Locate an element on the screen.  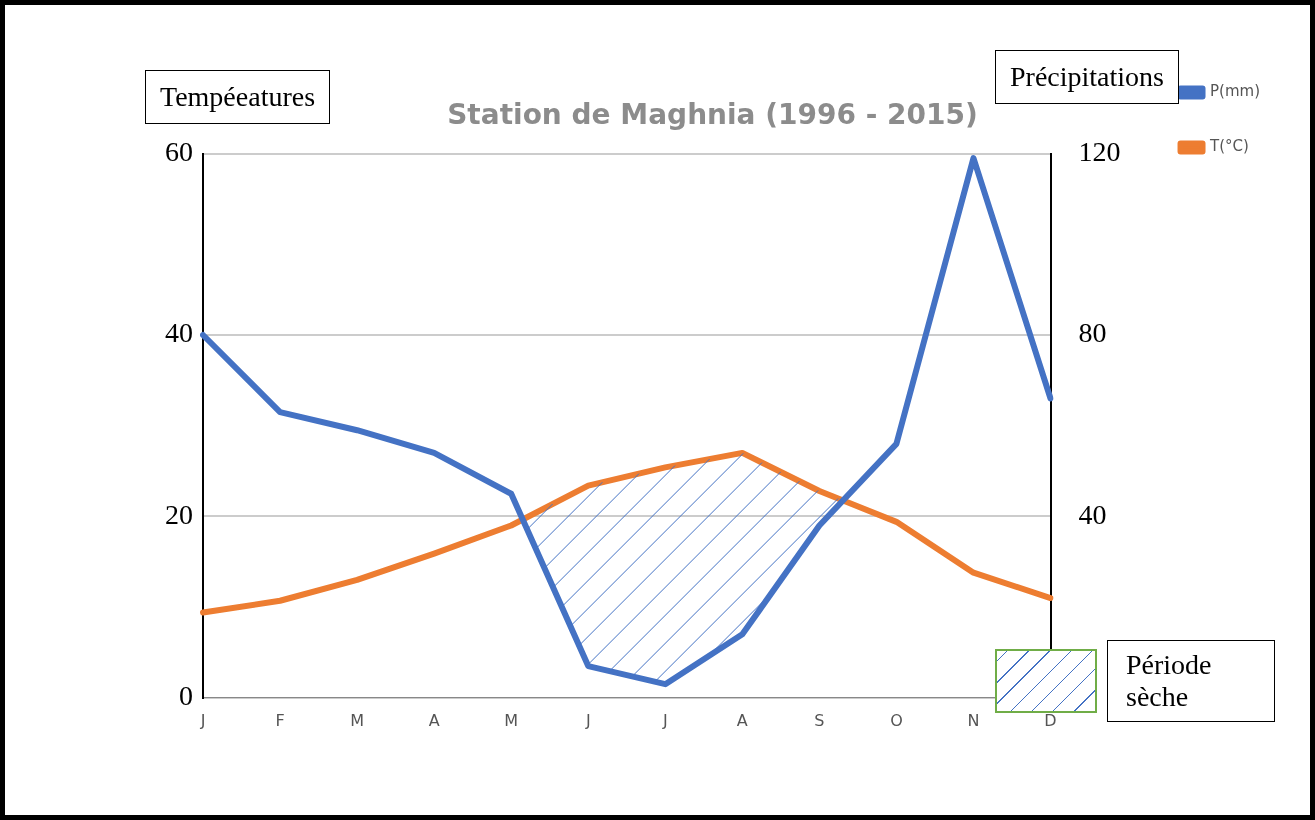
chart-title: Station de Maghnia (1996 - 2015) is located at coordinates (712, 115).